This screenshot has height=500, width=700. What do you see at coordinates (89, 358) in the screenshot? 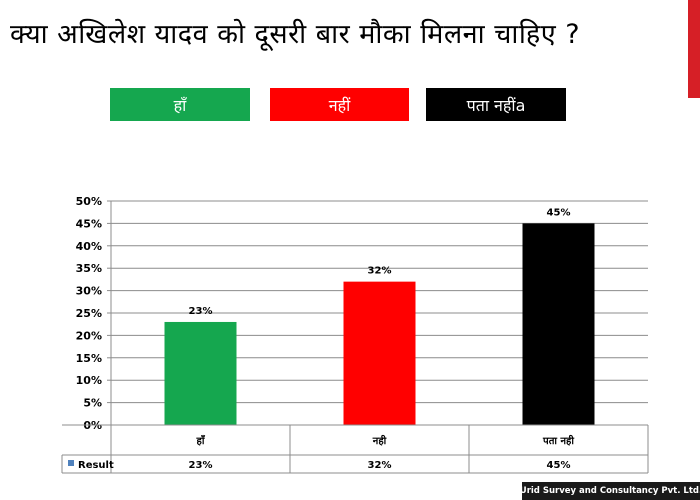
I see `y-tick-label: 15%` at bounding box center [89, 358].